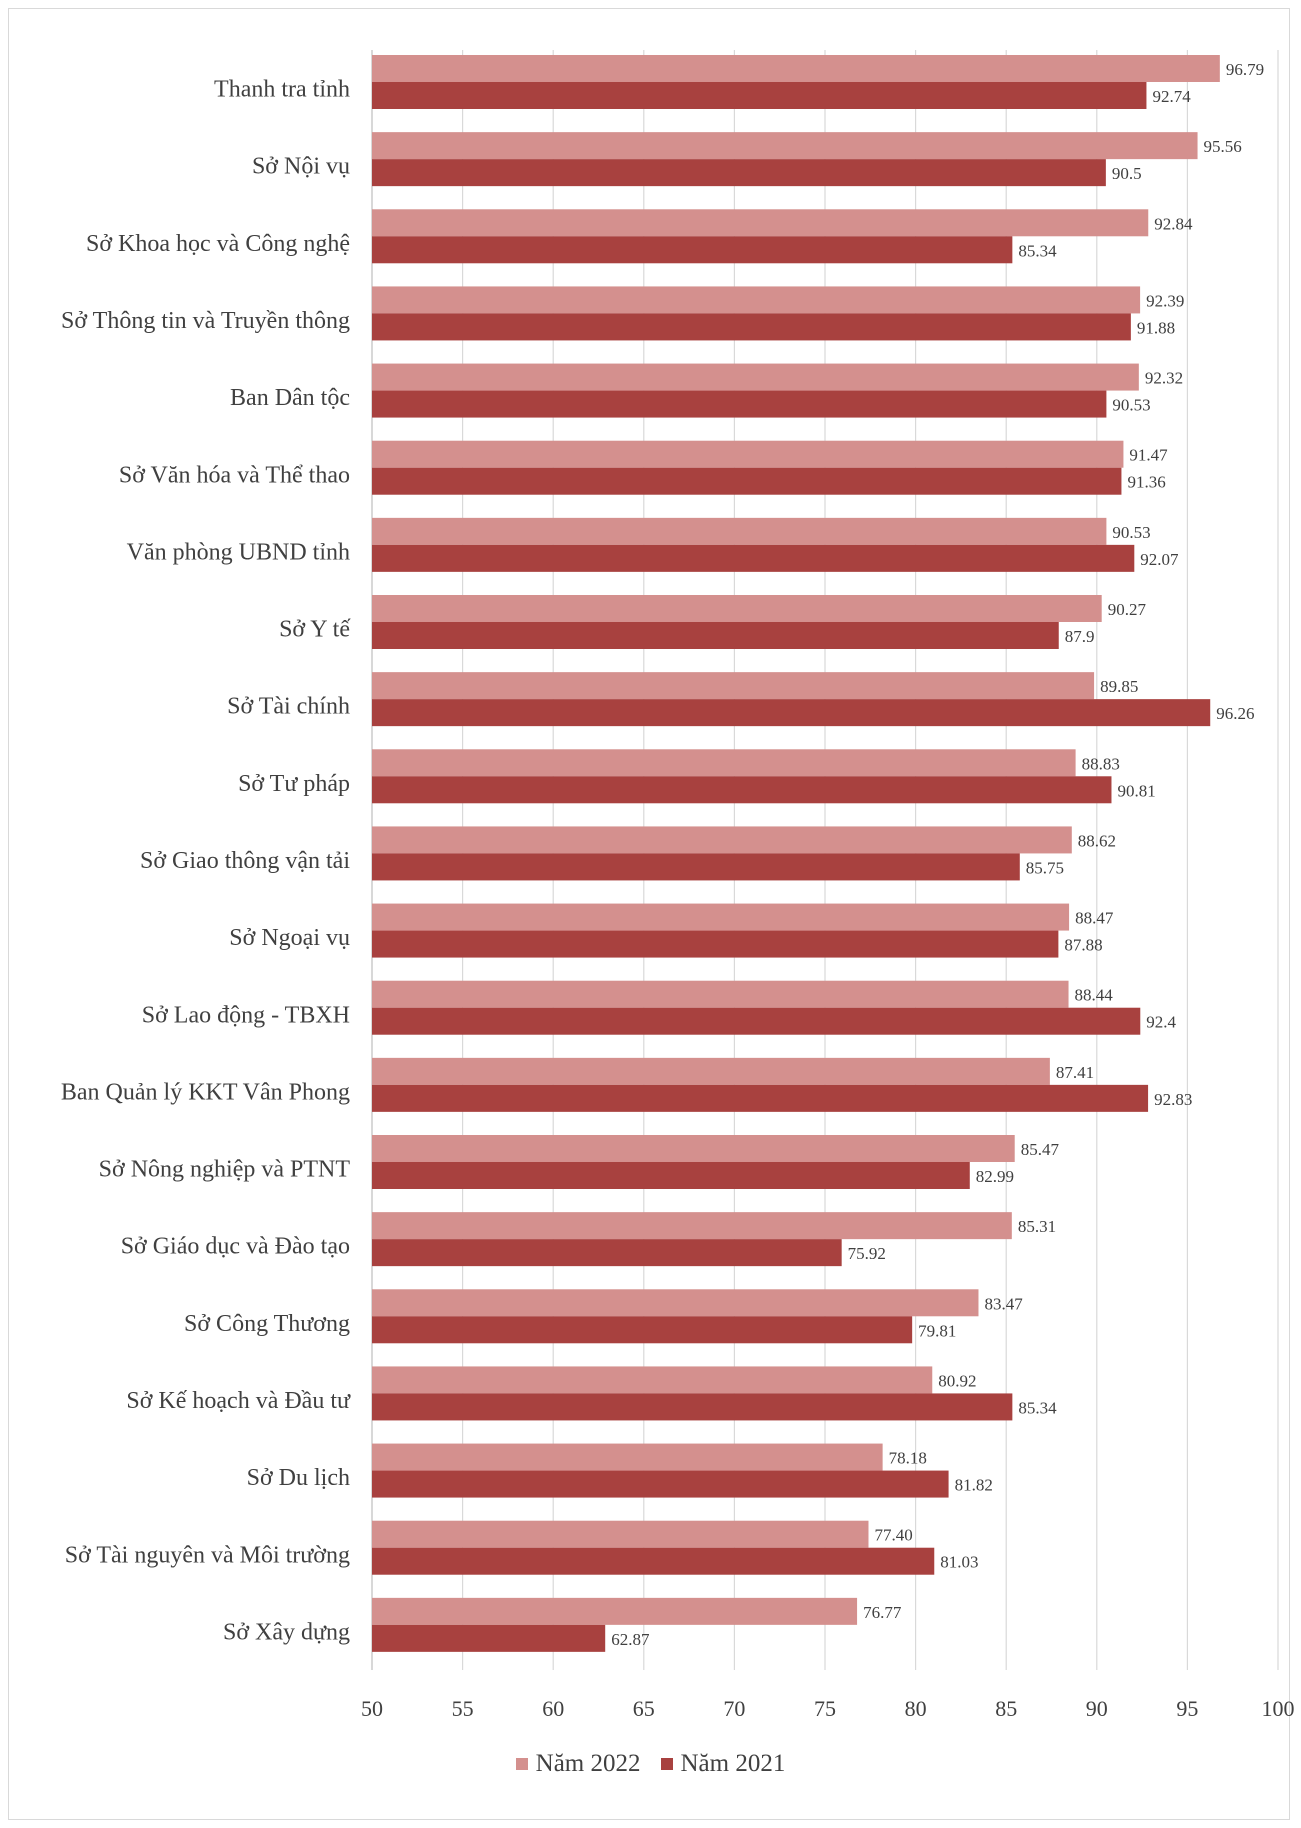 This screenshot has height=1828, width=1301. I want to click on data-label-2022: 88.47, so click(1094, 918).